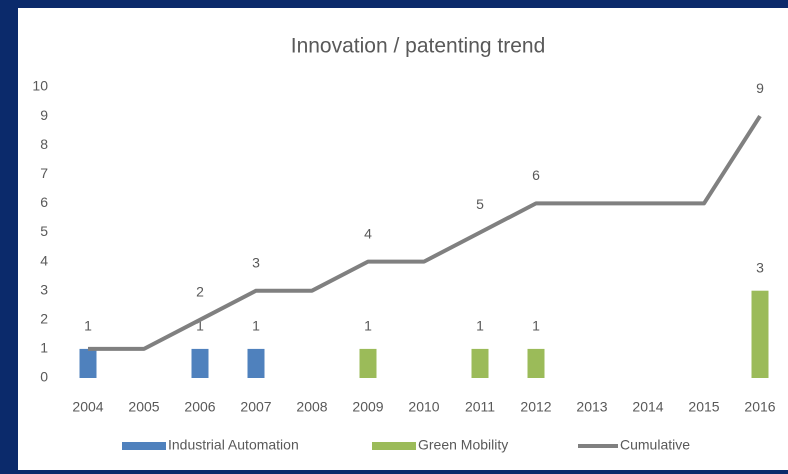 The height and width of the screenshot is (474, 788). What do you see at coordinates (44, 115) in the screenshot?
I see `y-tick-label: 9` at bounding box center [44, 115].